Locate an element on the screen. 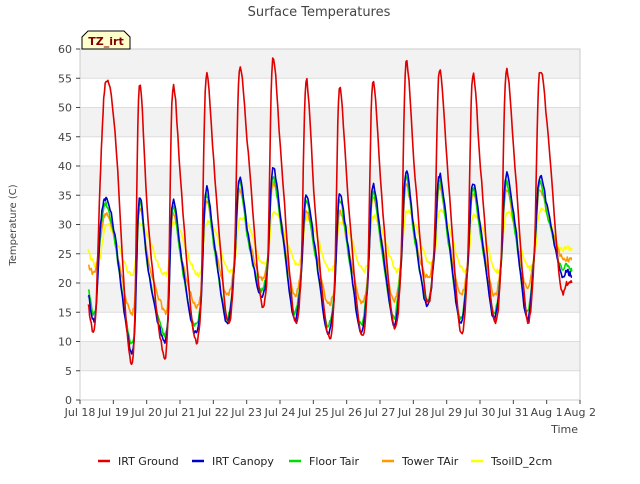 The width and height of the screenshot is (640, 484). x-tick-label: Jul 18 is located at coordinates (80, 412).